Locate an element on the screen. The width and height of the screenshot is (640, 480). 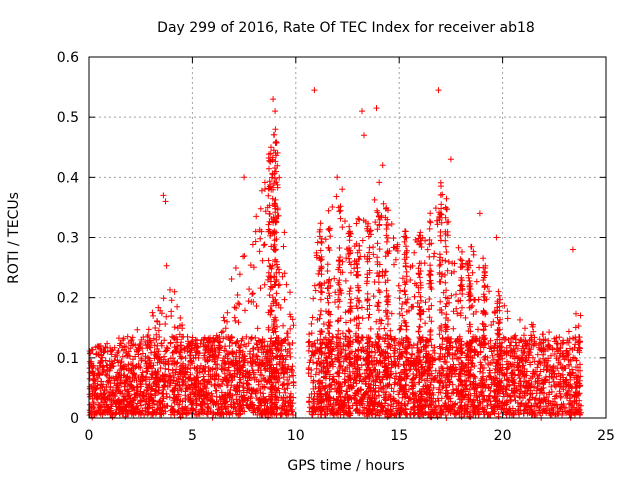
y-tick-label: 0.3 is located at coordinates (68, 239).